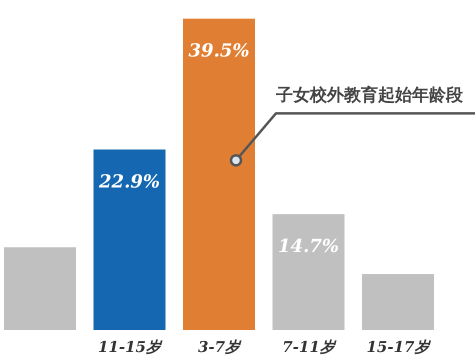  I want to click on x-tick-label: 15-17岁, so click(399, 347).